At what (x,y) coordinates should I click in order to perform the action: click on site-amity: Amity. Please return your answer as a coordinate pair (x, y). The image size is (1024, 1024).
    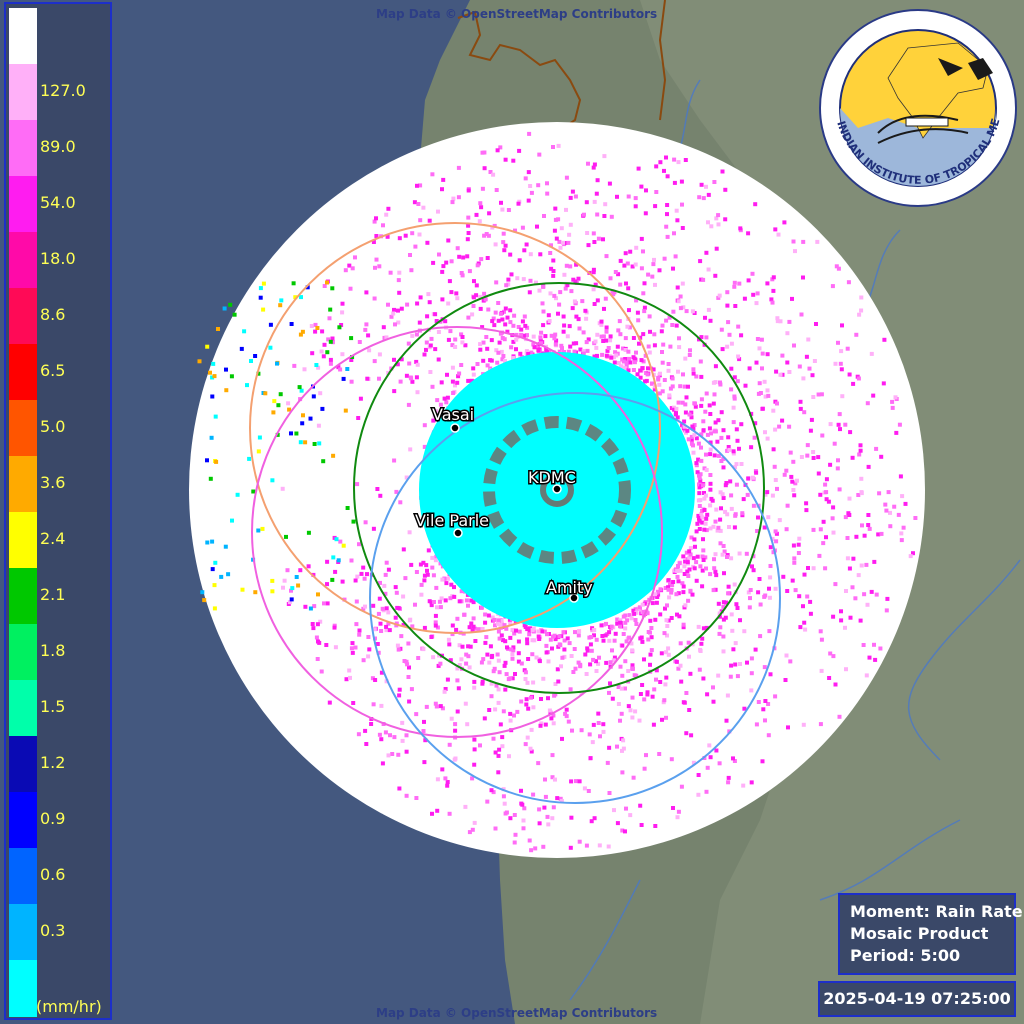
    Looking at the image, I should click on (569, 590).